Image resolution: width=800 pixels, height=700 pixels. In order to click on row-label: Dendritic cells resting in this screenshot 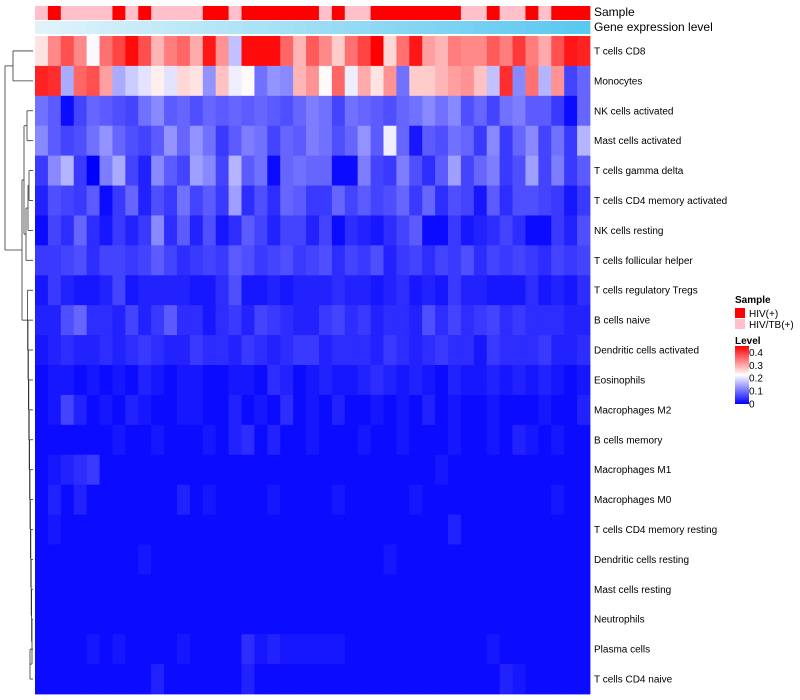, I will do `click(641, 560)`.